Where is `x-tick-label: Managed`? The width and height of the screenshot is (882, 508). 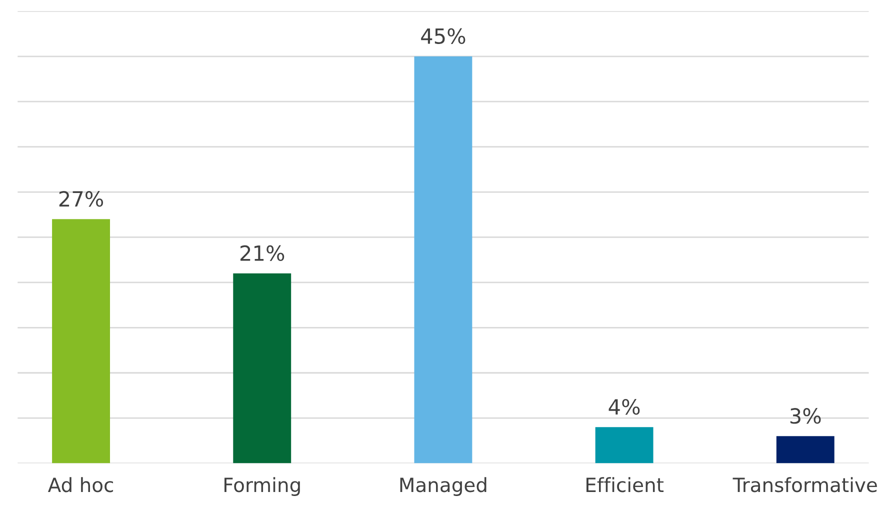 x-tick-label: Managed is located at coordinates (443, 486).